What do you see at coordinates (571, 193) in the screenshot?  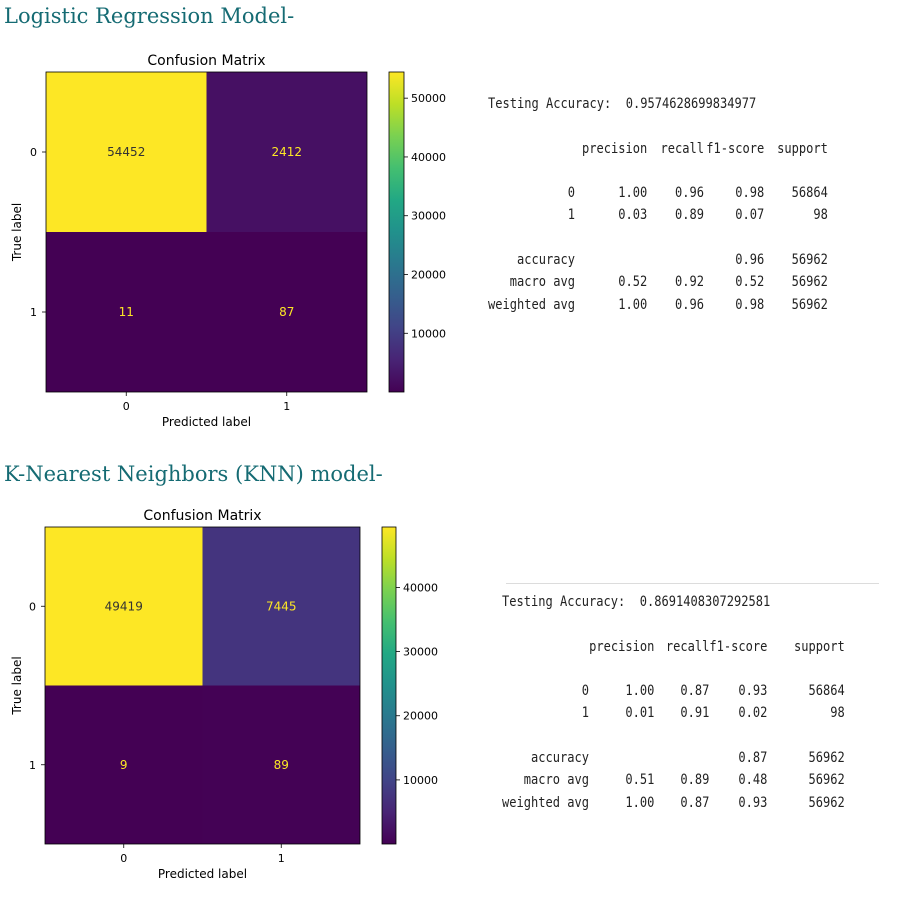 I see `report-row-label: 0` at bounding box center [571, 193].